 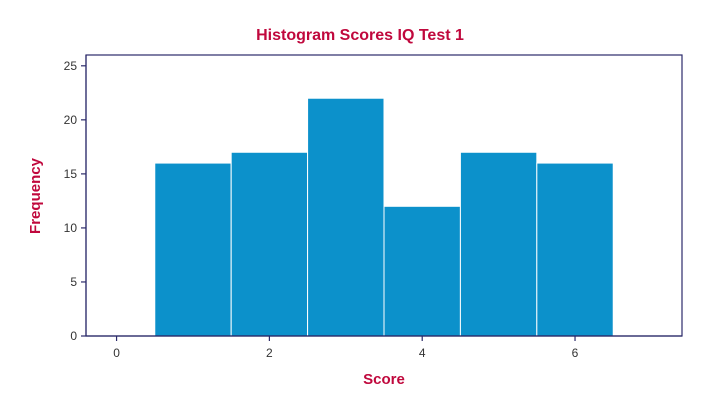 I want to click on x-axis: 0 2 4 6, so click(x=384, y=347).